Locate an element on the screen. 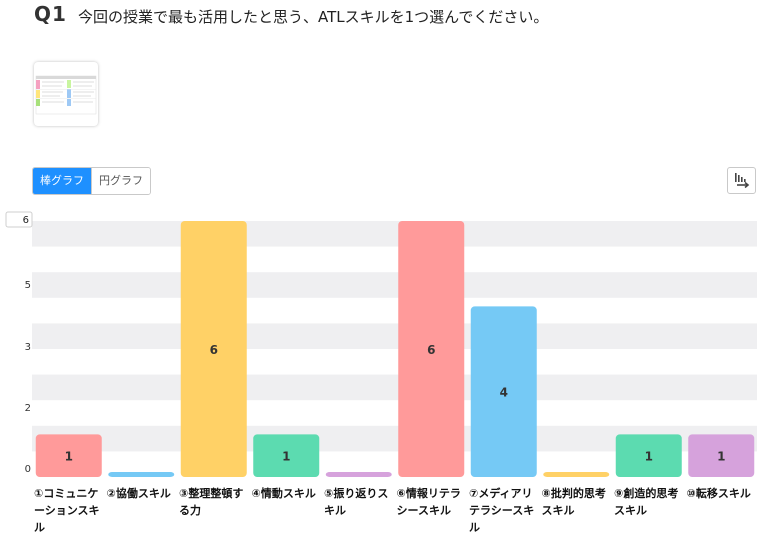 The width and height of the screenshot is (779, 544). thumbnail-image is located at coordinates (66, 95).